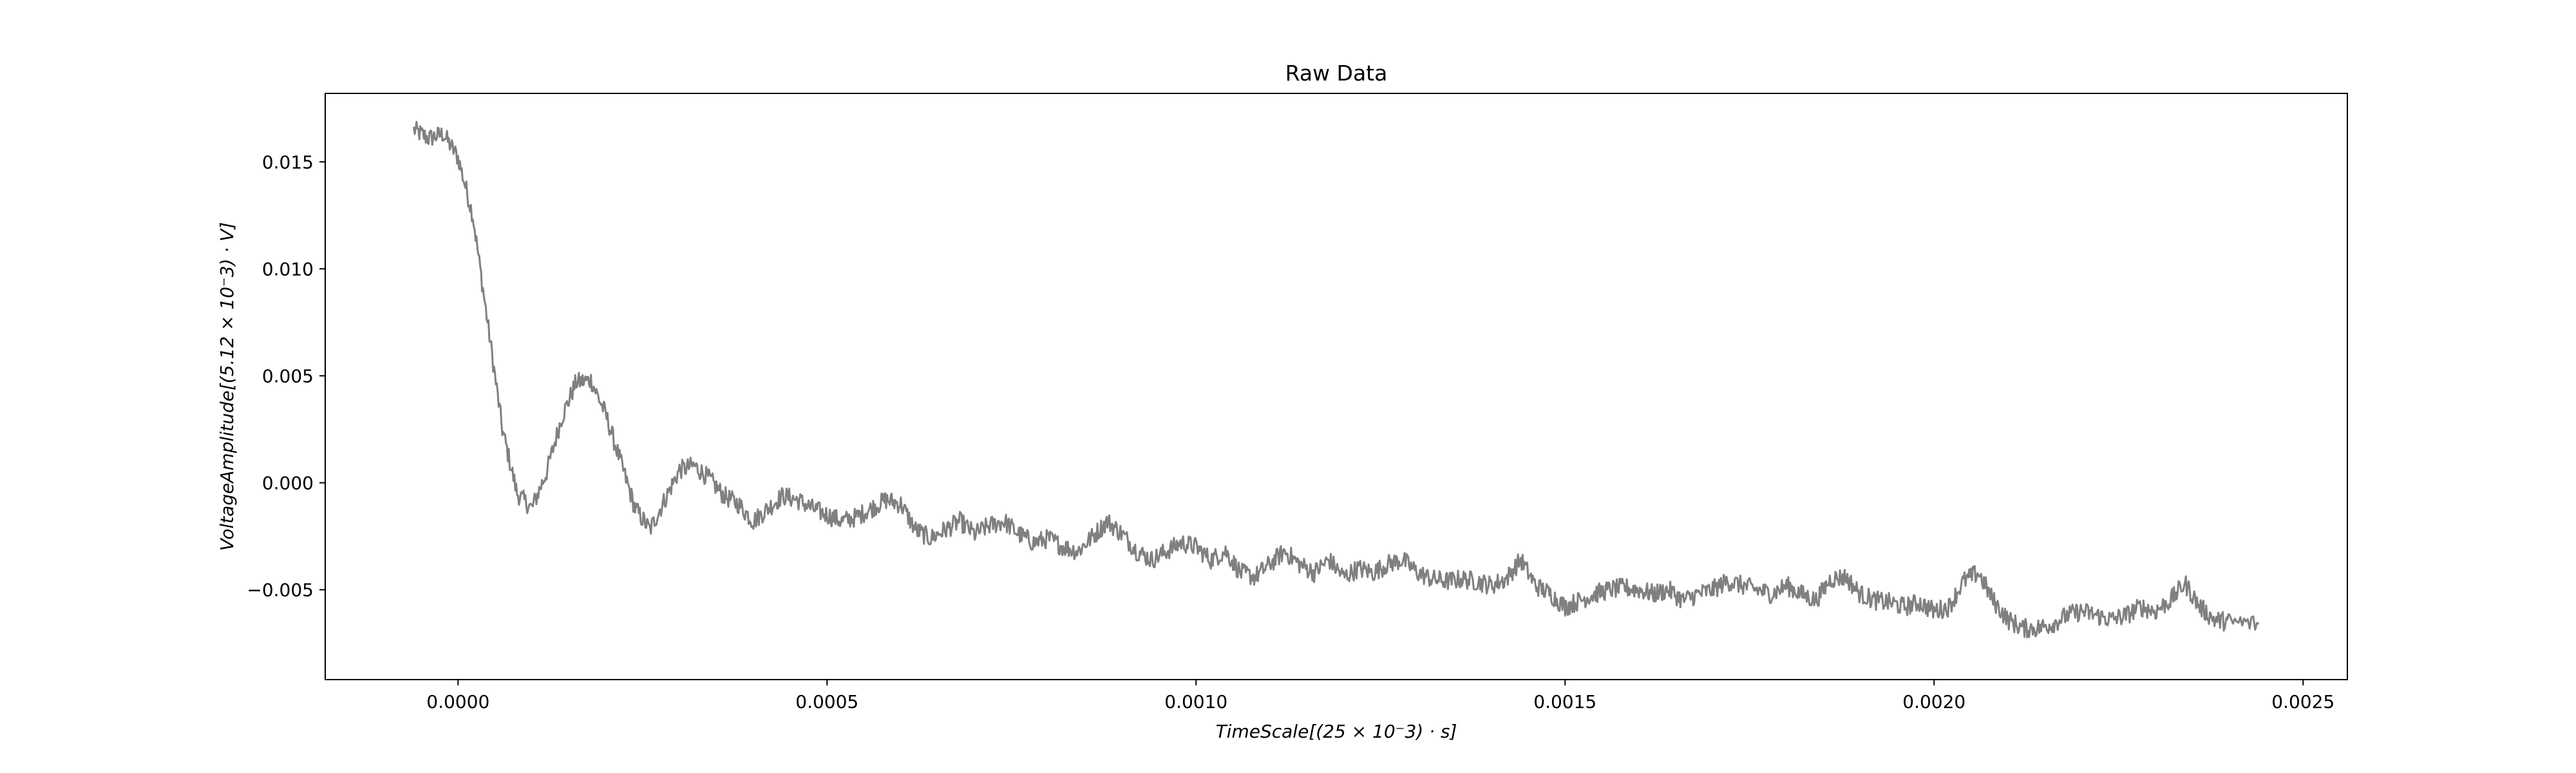 This screenshot has width=2576, height=773. What do you see at coordinates (1195, 701) in the screenshot?
I see `x-tick-label: 0.0010` at bounding box center [1195, 701].